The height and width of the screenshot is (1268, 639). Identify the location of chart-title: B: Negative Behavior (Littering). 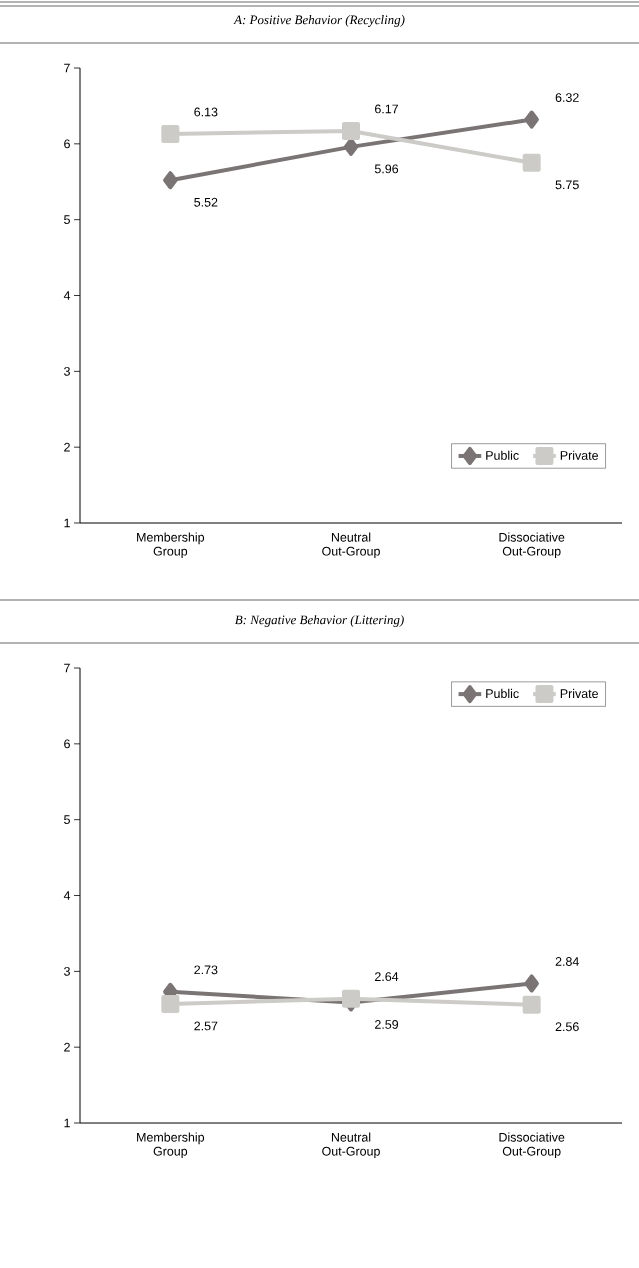
(319, 621).